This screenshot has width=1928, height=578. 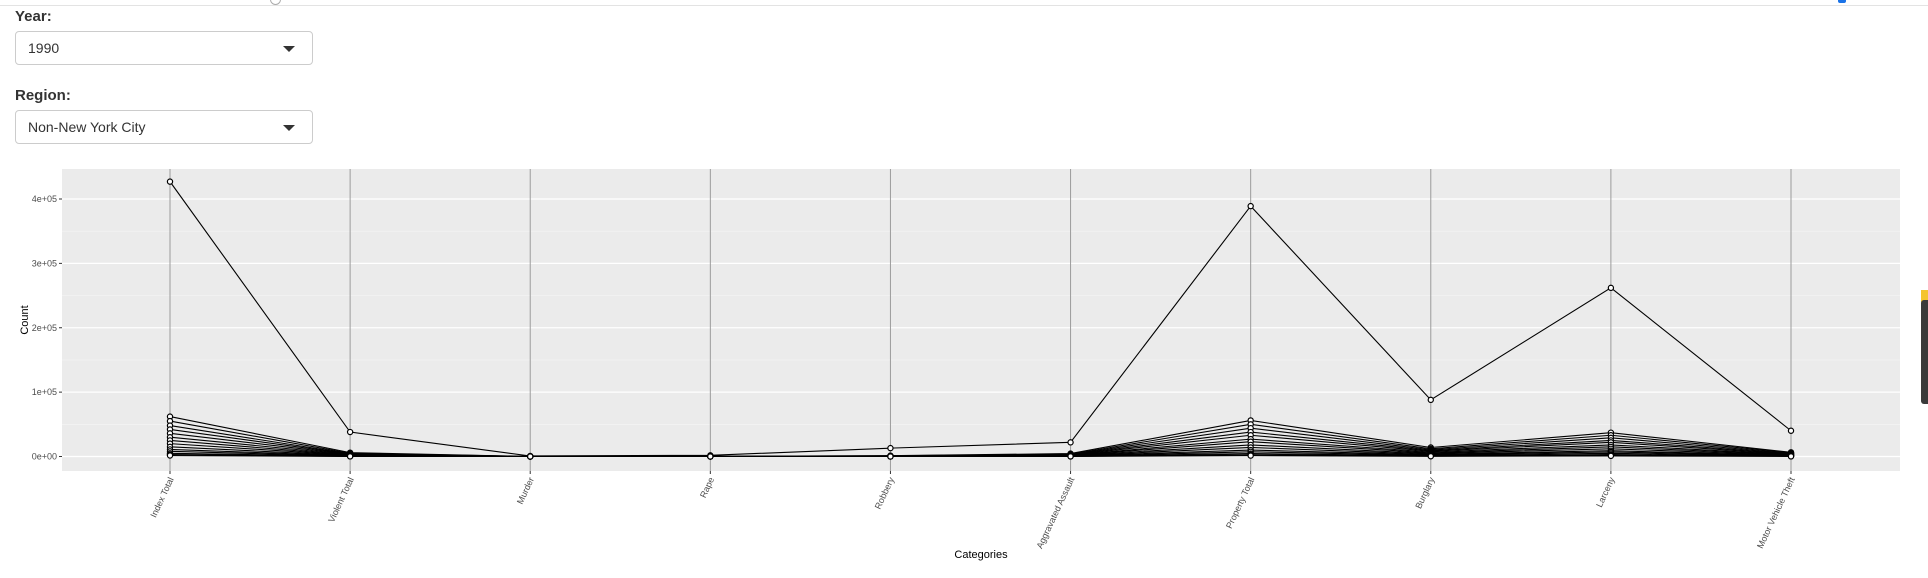 What do you see at coordinates (43, 95) in the screenshot?
I see `region-label: Region:` at bounding box center [43, 95].